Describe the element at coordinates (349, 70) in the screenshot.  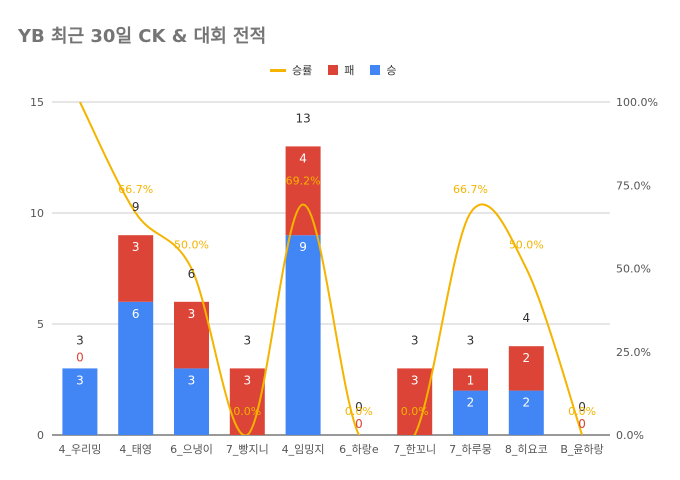
I see `legend-label-loss: 패` at that location.